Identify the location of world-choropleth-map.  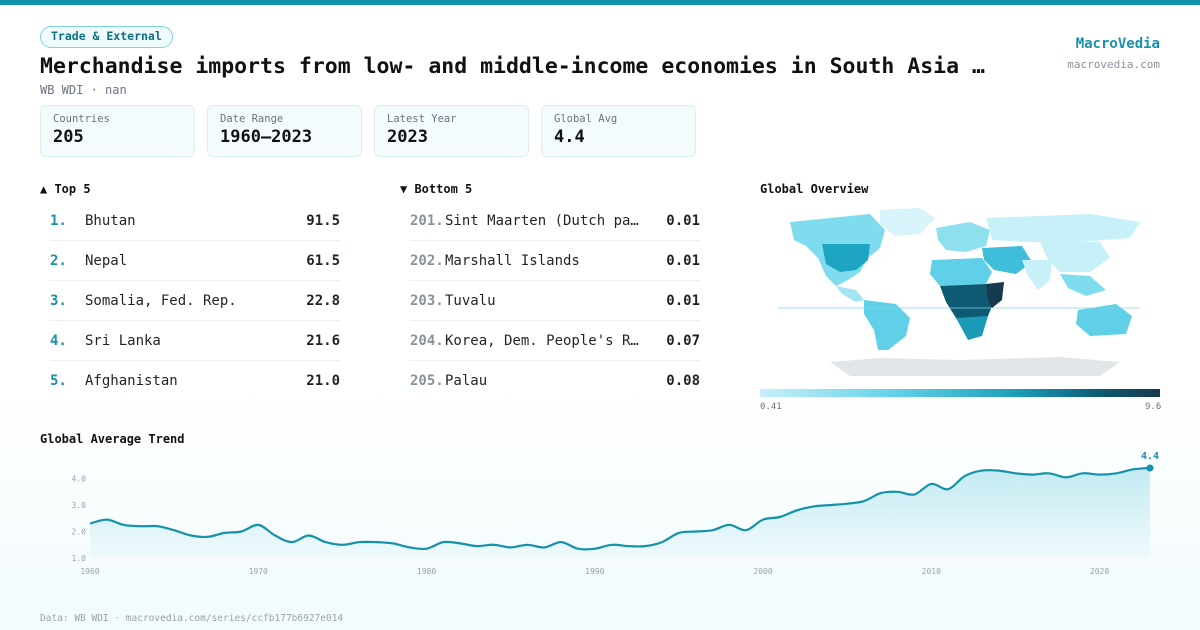
(960, 290).